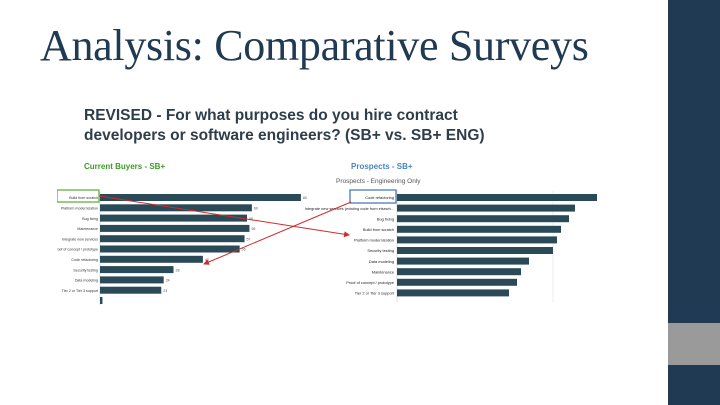 This screenshot has width=720, height=405. What do you see at coordinates (694, 202) in the screenshot?
I see `slide-sidebar` at bounding box center [694, 202].